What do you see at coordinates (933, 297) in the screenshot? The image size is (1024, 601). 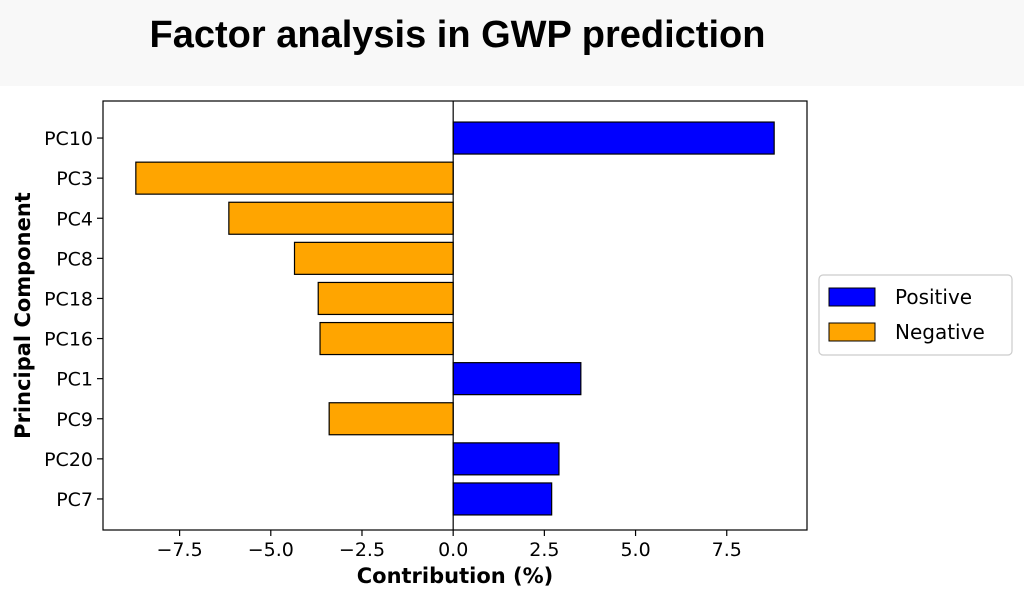 I see `legend-label-positive: Positive` at bounding box center [933, 297].